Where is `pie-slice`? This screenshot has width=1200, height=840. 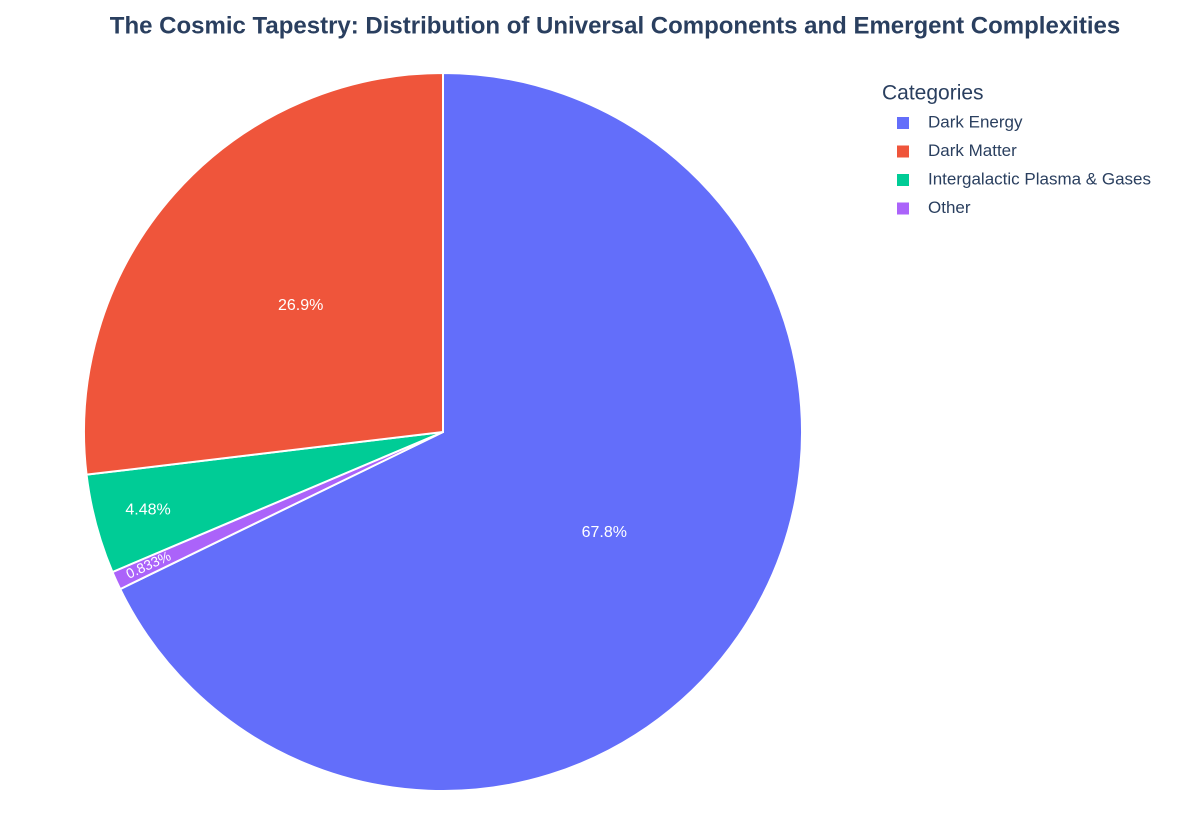 pie-slice is located at coordinates (263, 273).